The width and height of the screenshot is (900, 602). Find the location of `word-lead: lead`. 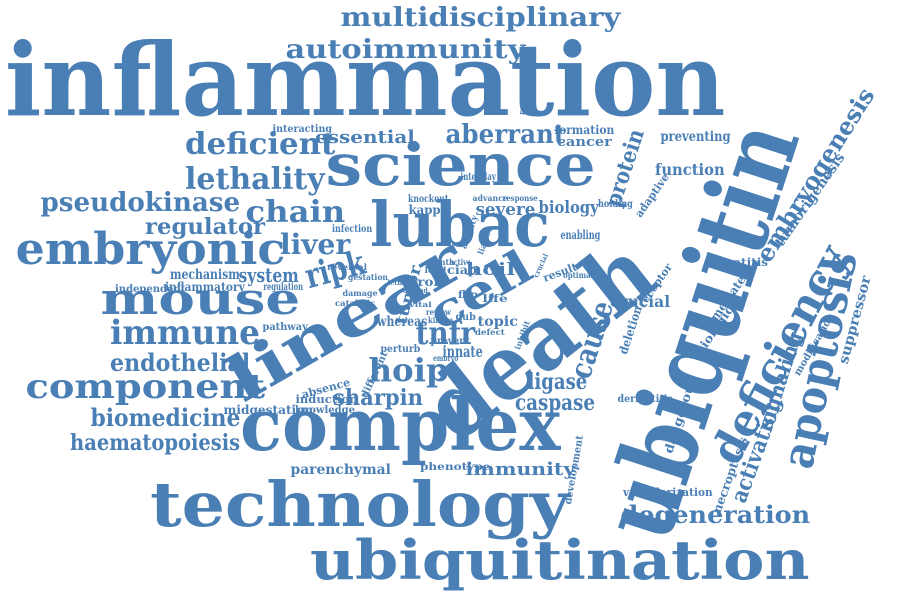

word-lead: lead is located at coordinates (435, 270).